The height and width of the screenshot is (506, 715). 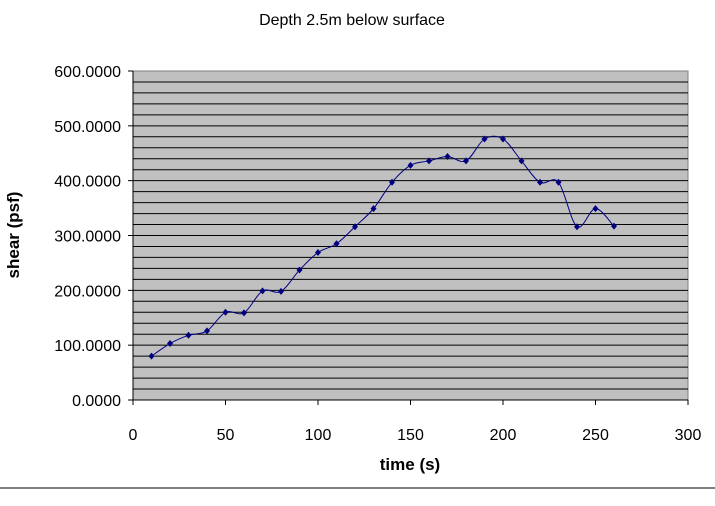 What do you see at coordinates (226, 435) in the screenshot?
I see `x-tick-label: 50` at bounding box center [226, 435].